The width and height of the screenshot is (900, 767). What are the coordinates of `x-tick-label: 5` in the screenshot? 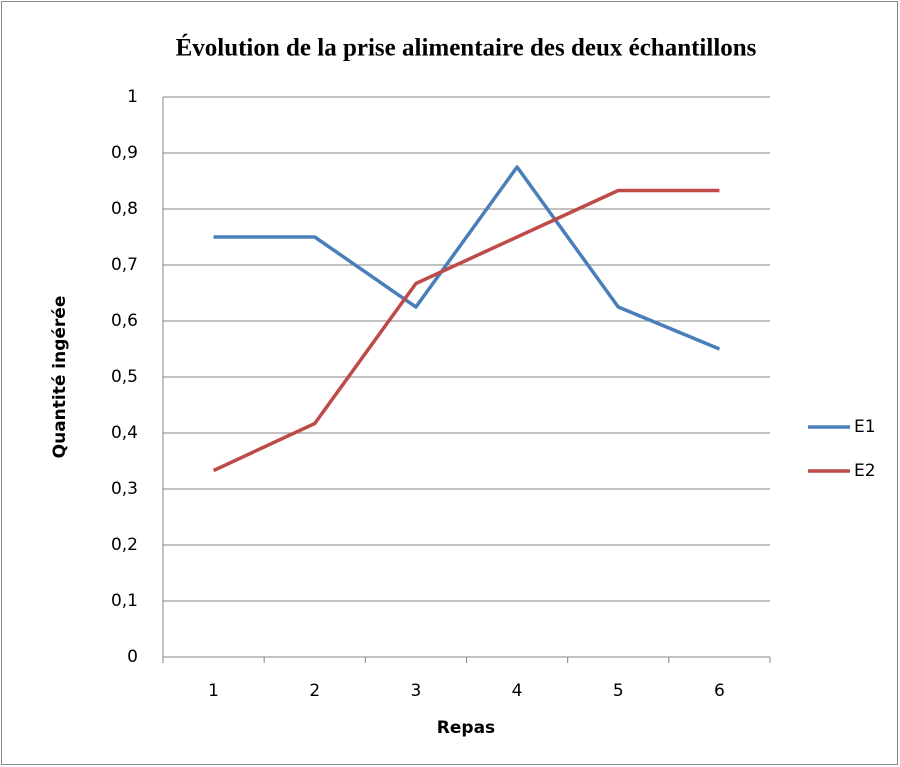 It's located at (618, 691).